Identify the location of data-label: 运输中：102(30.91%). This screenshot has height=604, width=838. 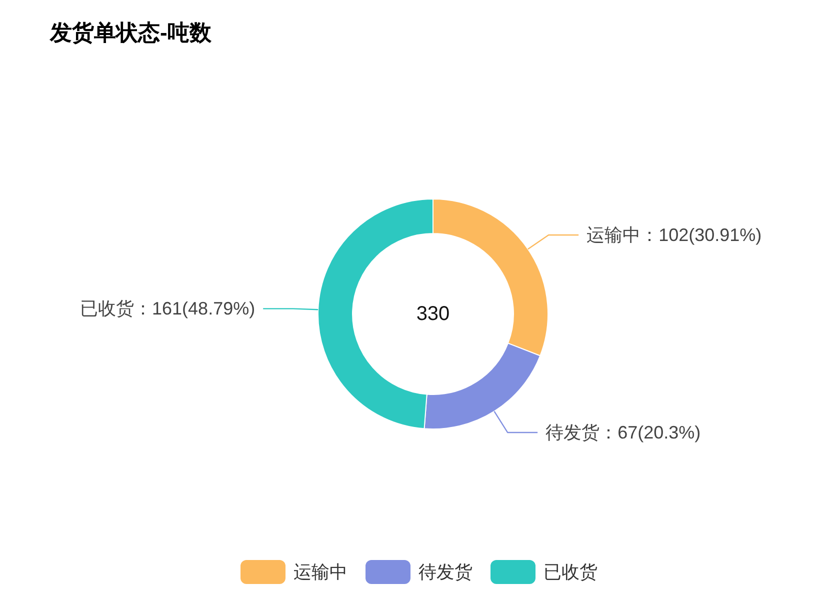
(674, 234).